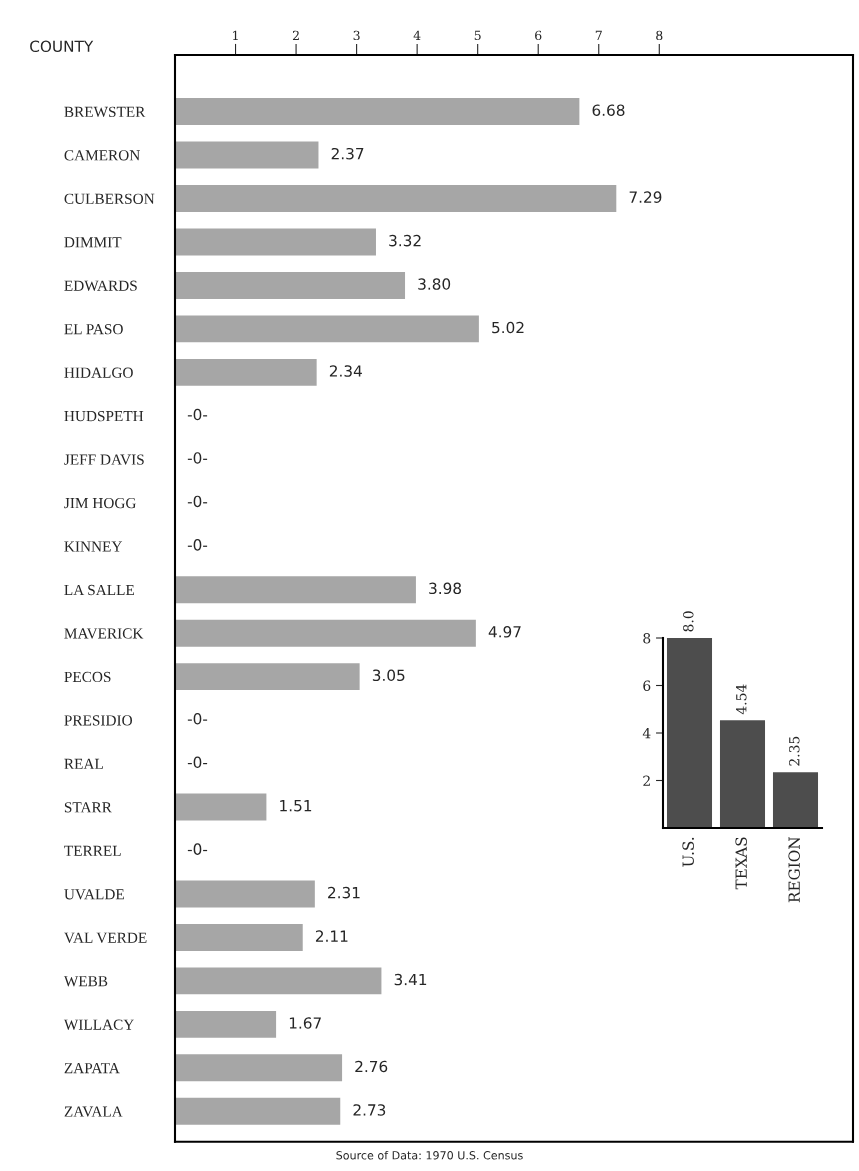 Image resolution: width=859 pixels, height=1171 pixels. What do you see at coordinates (445, 588) in the screenshot?
I see `data-label: 3.98` at bounding box center [445, 588].